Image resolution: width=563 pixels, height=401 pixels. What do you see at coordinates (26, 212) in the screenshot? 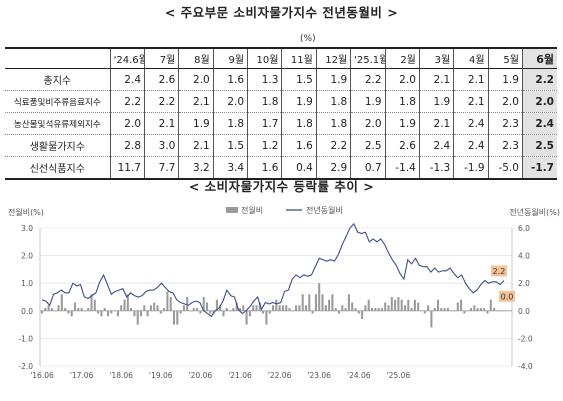
I see `left-axis-title: 전월비(%)` at bounding box center [26, 212].